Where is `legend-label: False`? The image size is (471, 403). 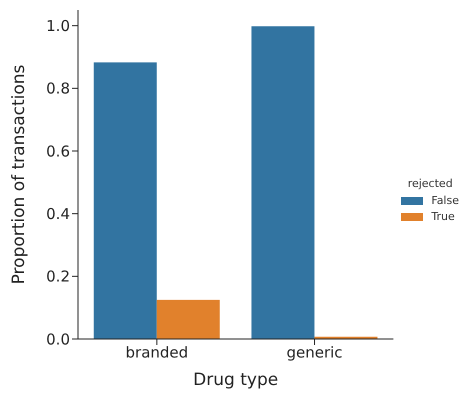
legend-label: False is located at coordinates (445, 200).